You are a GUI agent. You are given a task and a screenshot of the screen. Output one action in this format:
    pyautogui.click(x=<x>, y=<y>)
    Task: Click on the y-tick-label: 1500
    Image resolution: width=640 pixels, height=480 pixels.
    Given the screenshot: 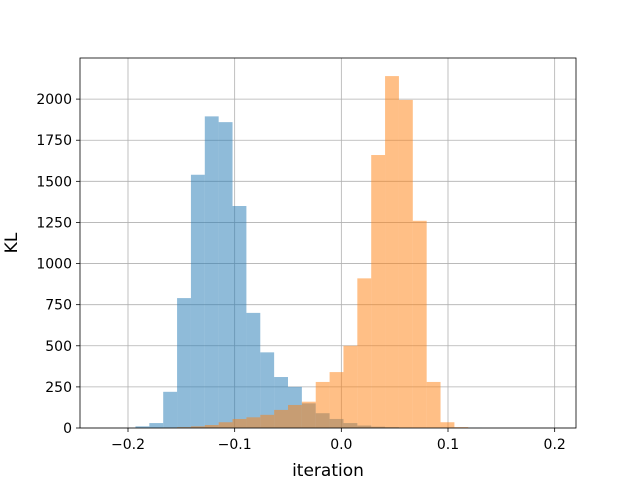 What is the action you would take?
    pyautogui.click(x=54, y=182)
    